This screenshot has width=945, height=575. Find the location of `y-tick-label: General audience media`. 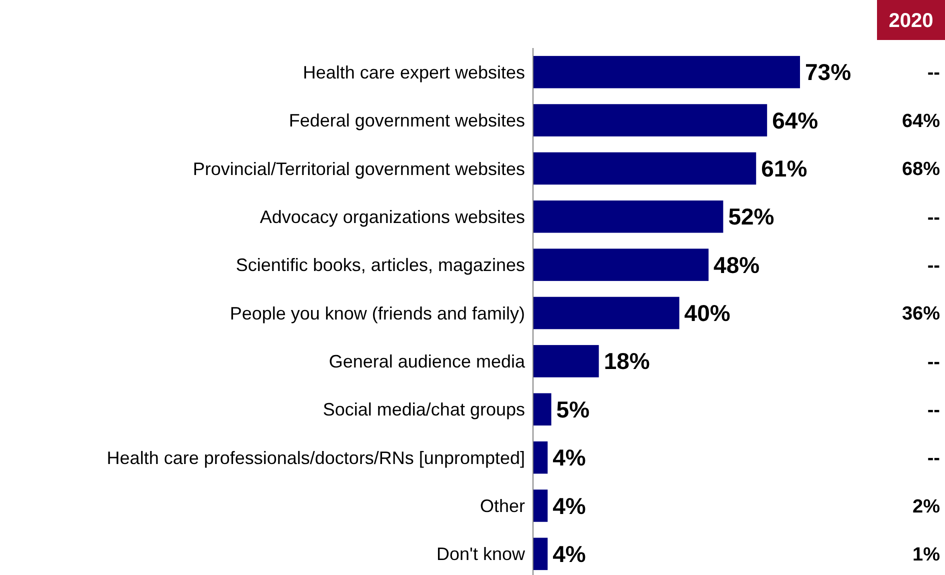

y-tick-label: General audience media is located at coordinates (427, 361).